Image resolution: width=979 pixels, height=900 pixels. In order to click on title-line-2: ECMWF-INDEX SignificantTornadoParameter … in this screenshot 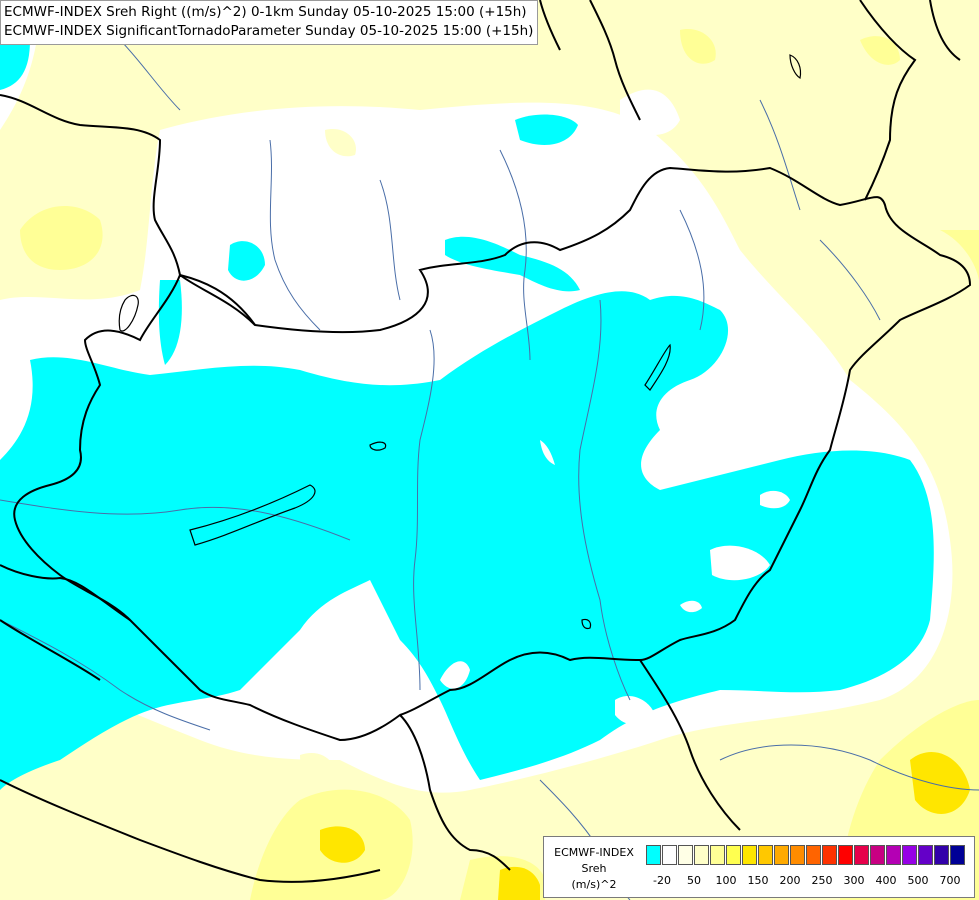, I will do `click(269, 31)`.